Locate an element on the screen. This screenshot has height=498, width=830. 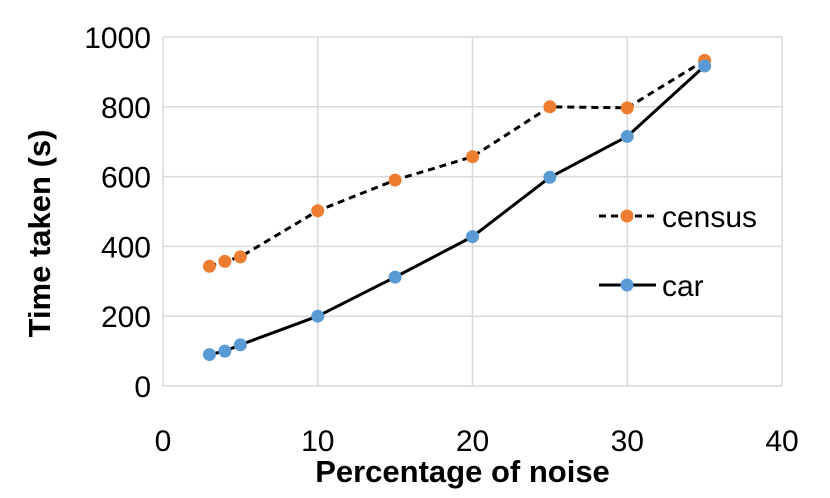
y-tick-label-3: 600 is located at coordinates (126, 178).